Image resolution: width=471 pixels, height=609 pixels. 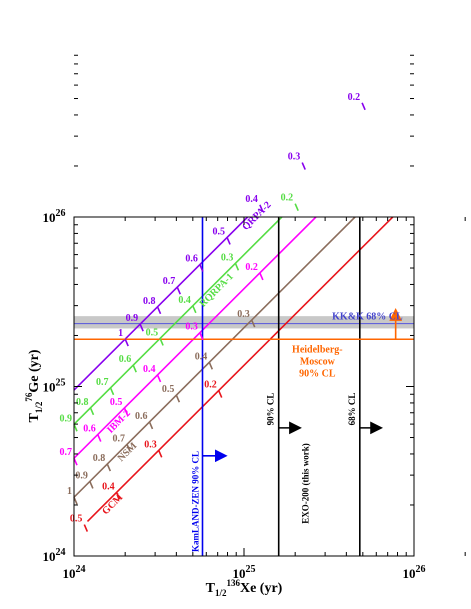 I want to click on y-tick-label-exponent: 25, so click(x=61, y=383).